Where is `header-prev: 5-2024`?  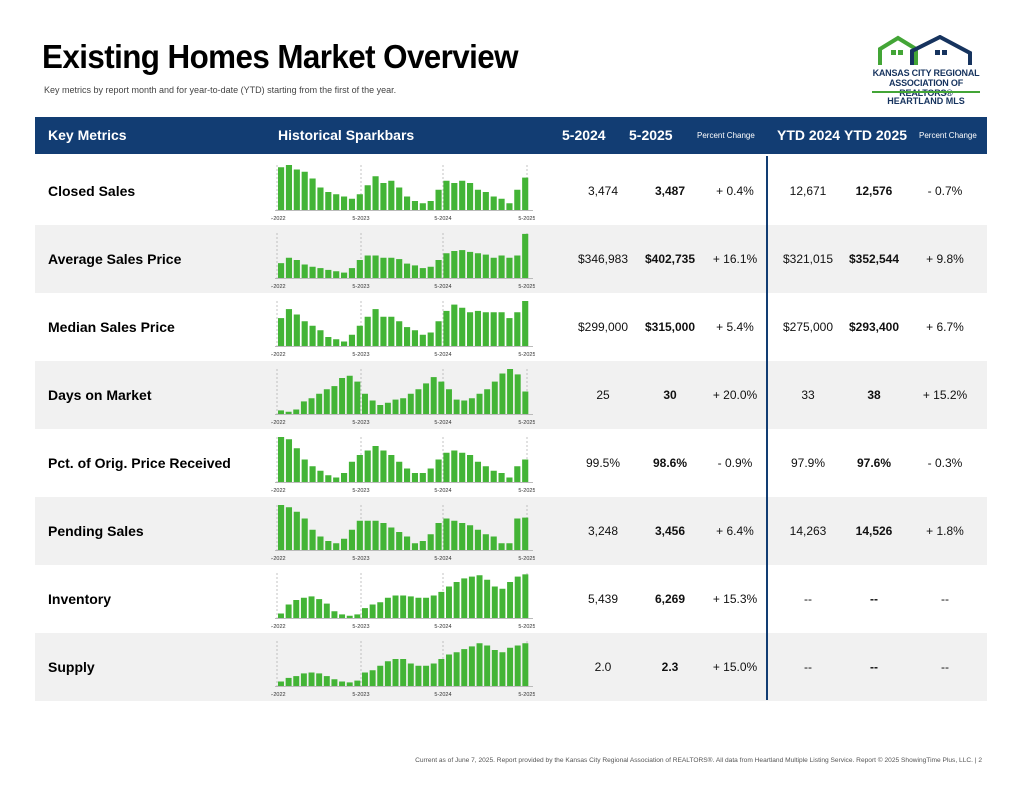
header-prev: 5-2024 is located at coordinates (584, 135).